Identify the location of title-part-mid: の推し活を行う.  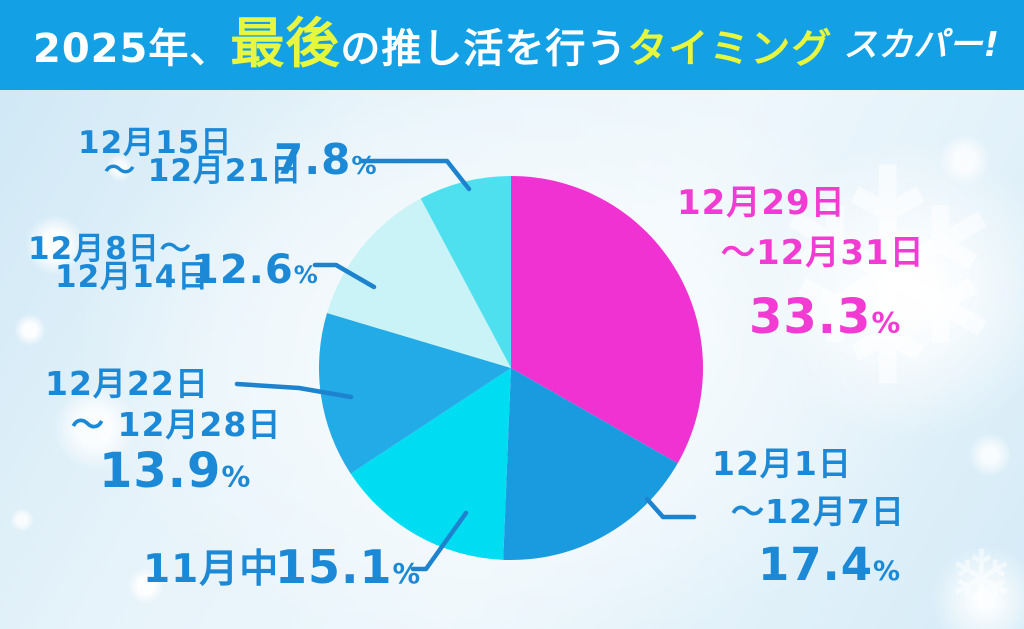
(484, 49).